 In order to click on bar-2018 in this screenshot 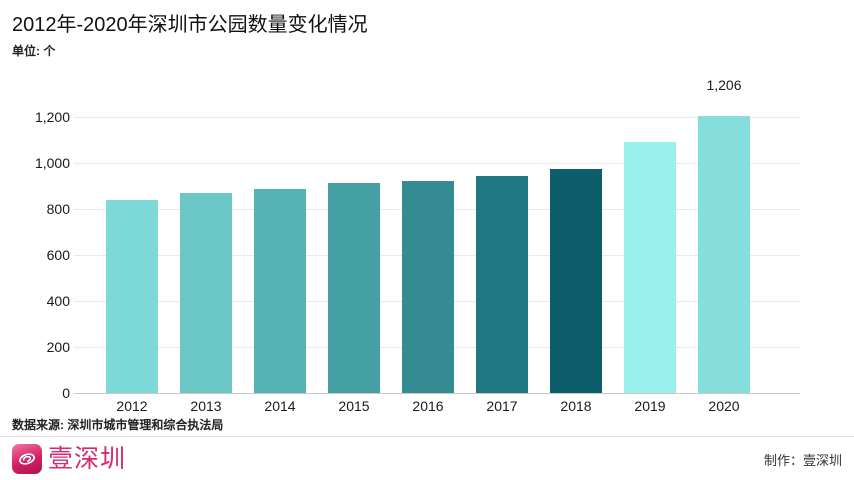, I will do `click(576, 281)`.